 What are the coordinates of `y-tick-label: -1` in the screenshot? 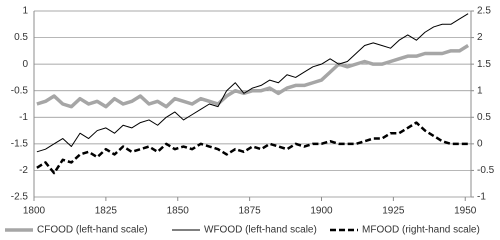 It's located at (23, 117).